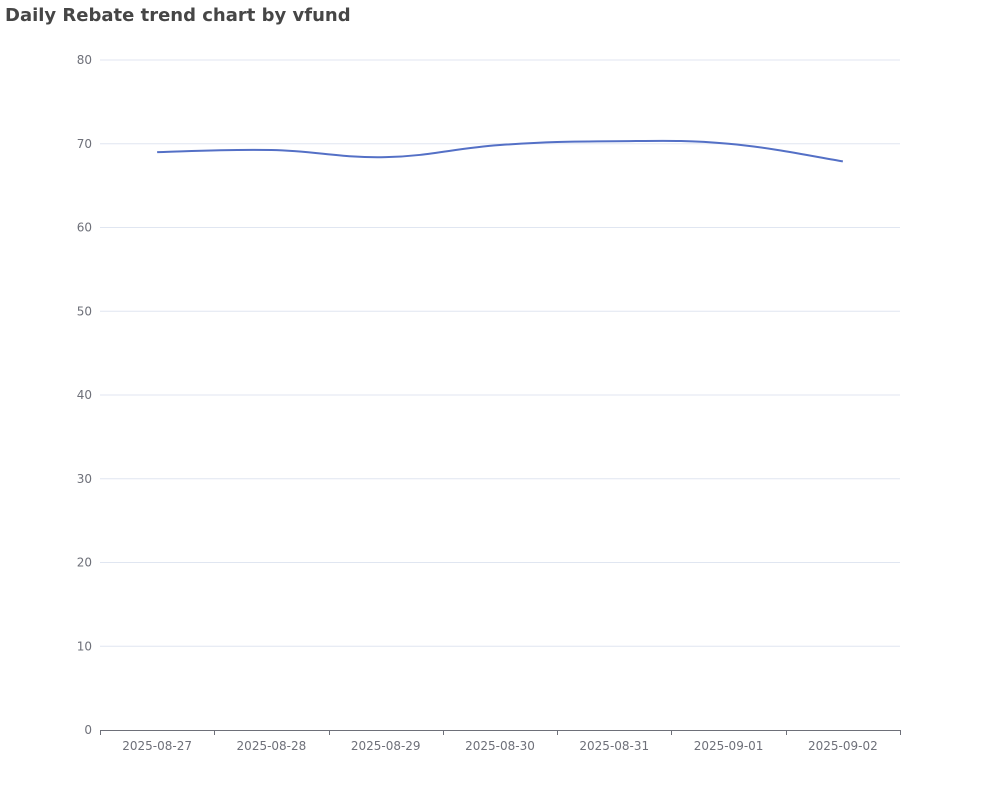 The height and width of the screenshot is (800, 1000). I want to click on y-tick-label: 60, so click(84, 228).